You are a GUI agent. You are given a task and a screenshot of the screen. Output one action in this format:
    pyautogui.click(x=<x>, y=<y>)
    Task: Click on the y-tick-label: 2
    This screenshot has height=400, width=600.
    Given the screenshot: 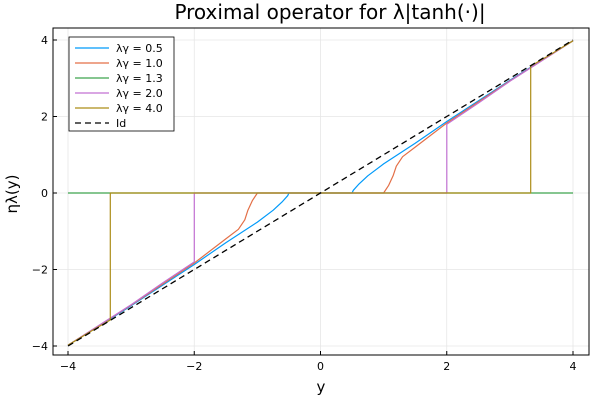 What is the action you would take?
    pyautogui.click(x=44, y=117)
    